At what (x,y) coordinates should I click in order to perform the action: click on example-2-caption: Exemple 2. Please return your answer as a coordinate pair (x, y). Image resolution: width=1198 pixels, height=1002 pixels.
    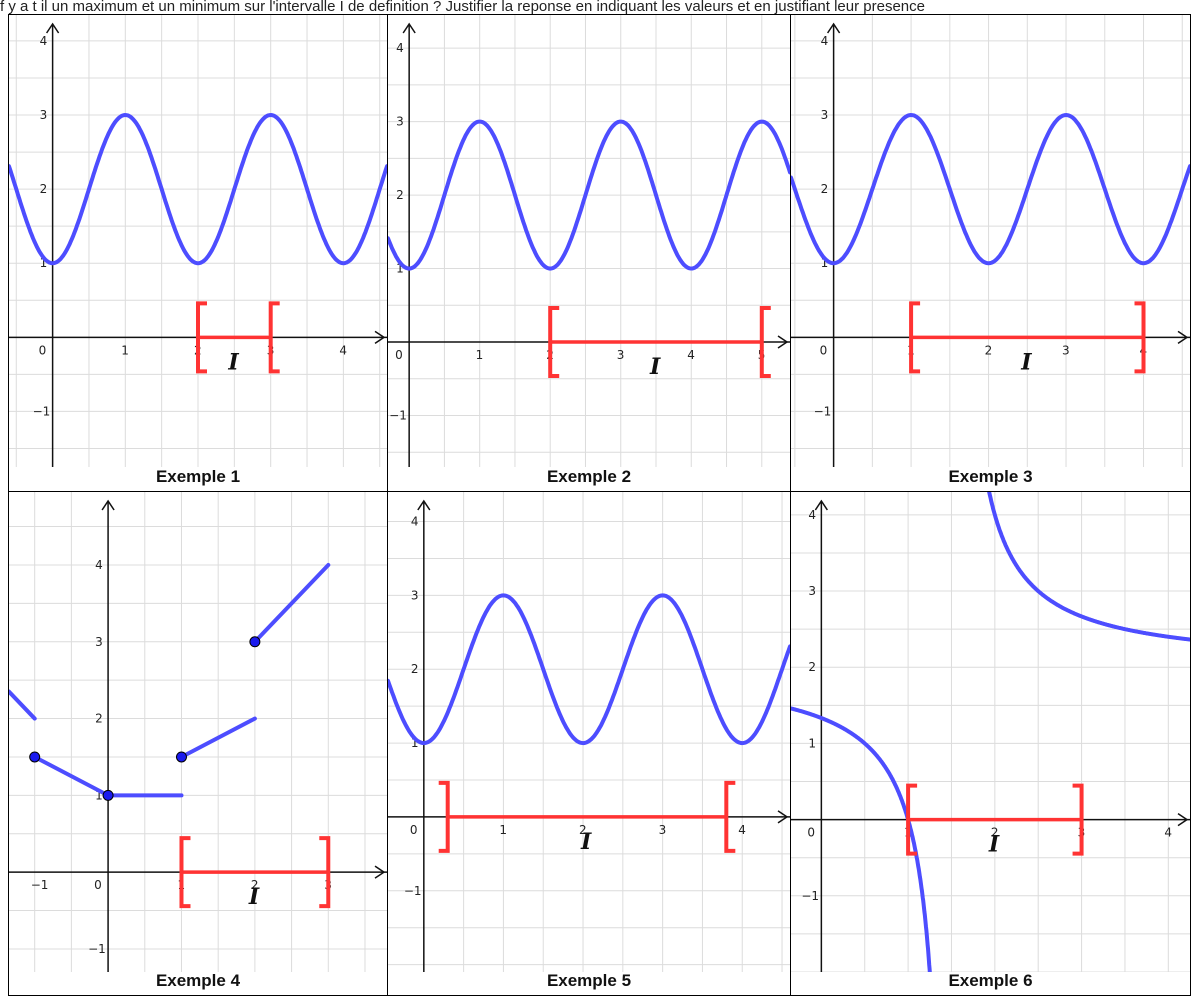
    Looking at the image, I should click on (589, 476).